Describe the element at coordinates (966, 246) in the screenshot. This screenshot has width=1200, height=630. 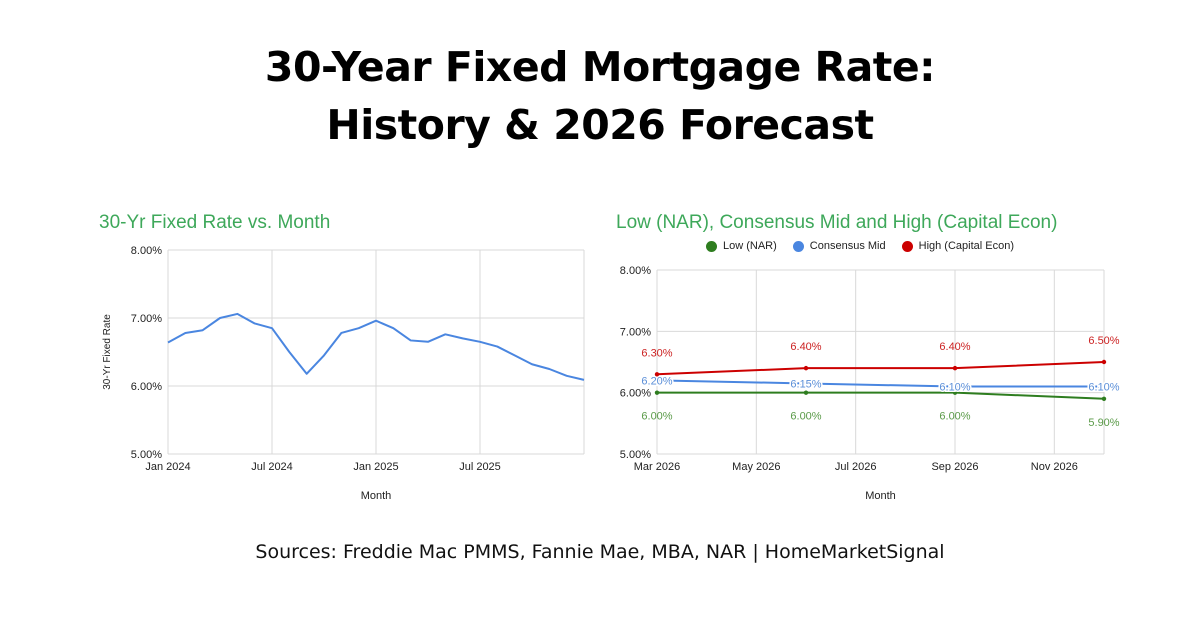
I see `legend-label: High (Capital Econ)` at that location.